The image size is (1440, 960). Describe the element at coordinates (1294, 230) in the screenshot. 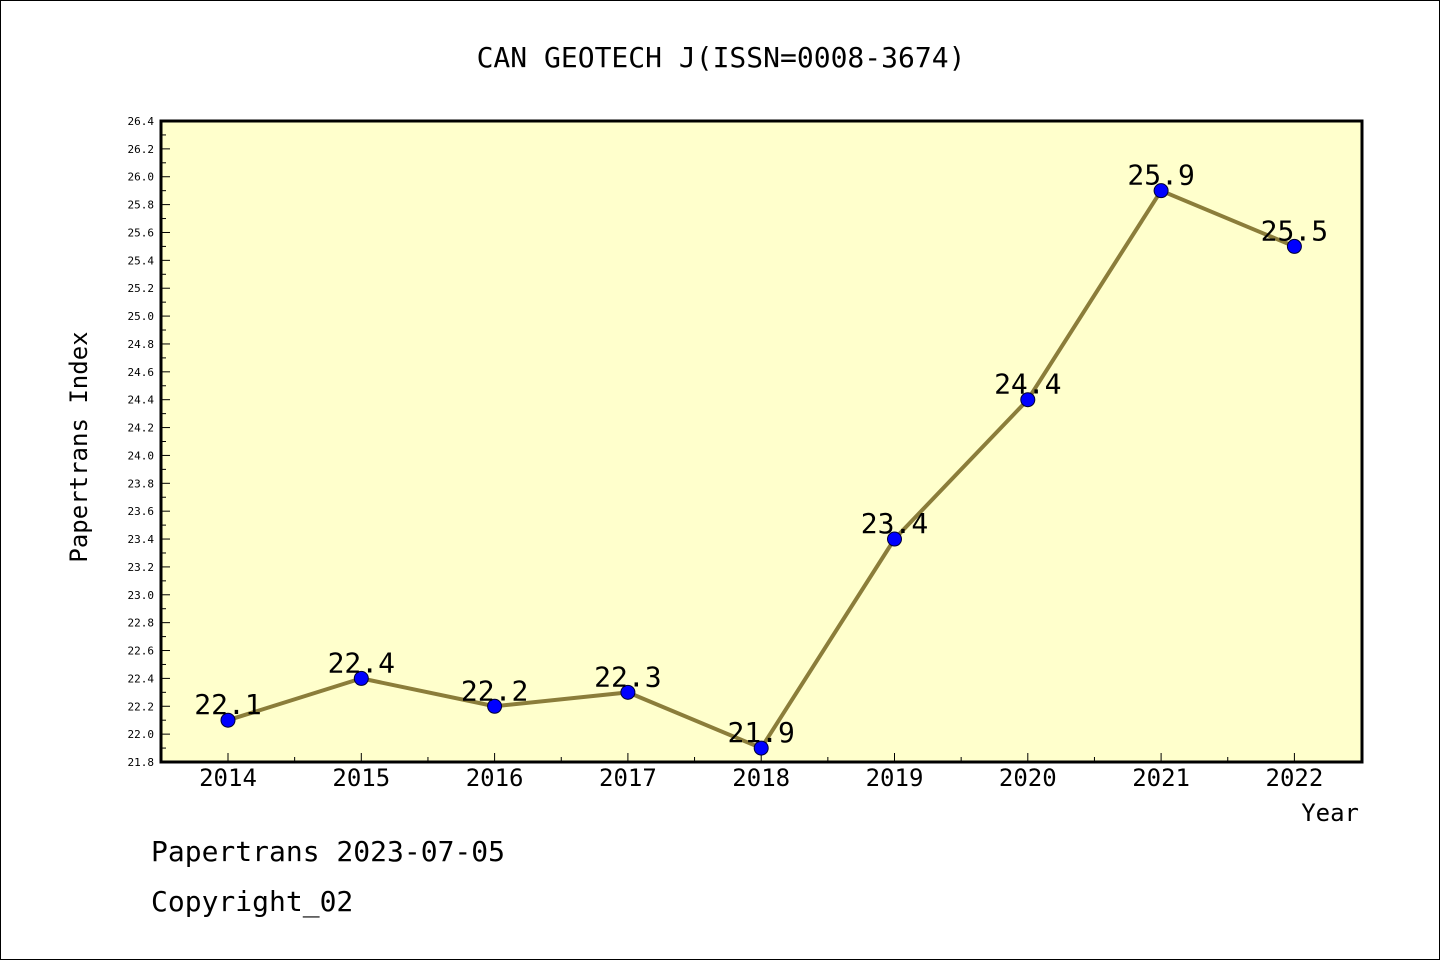

I see `data-label: 25.5` at that location.